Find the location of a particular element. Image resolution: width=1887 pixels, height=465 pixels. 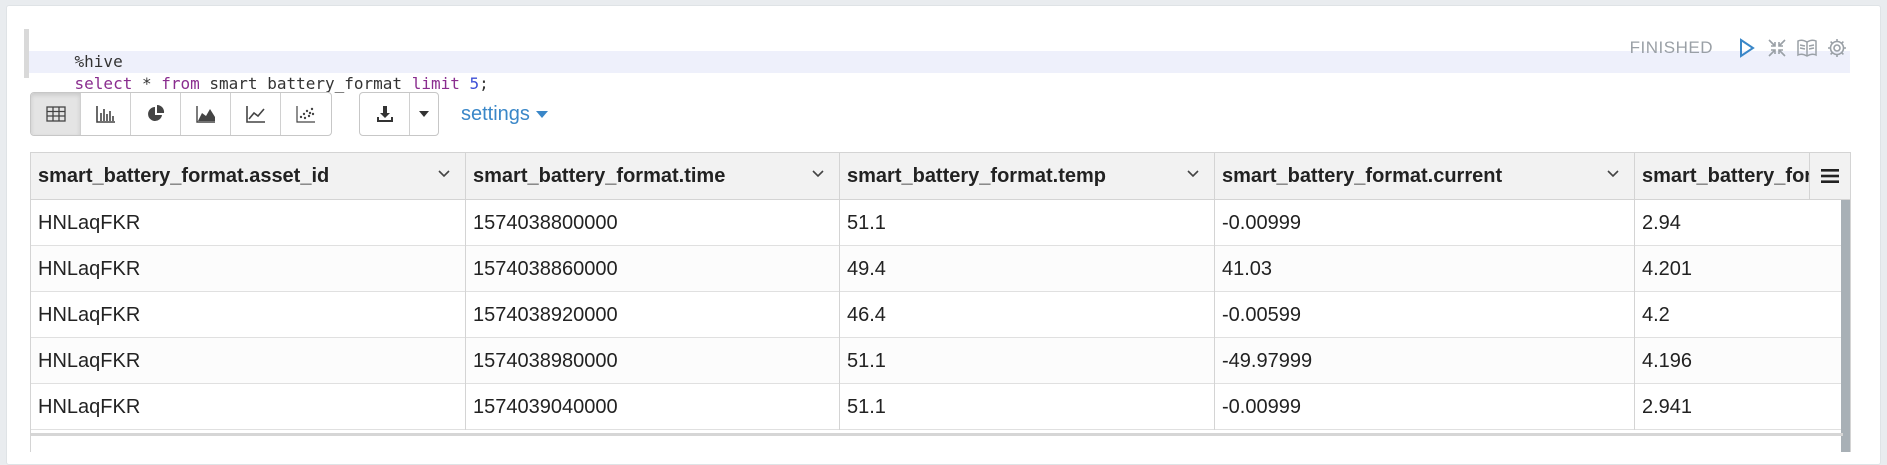

bar-chart-button is located at coordinates (106, 114).